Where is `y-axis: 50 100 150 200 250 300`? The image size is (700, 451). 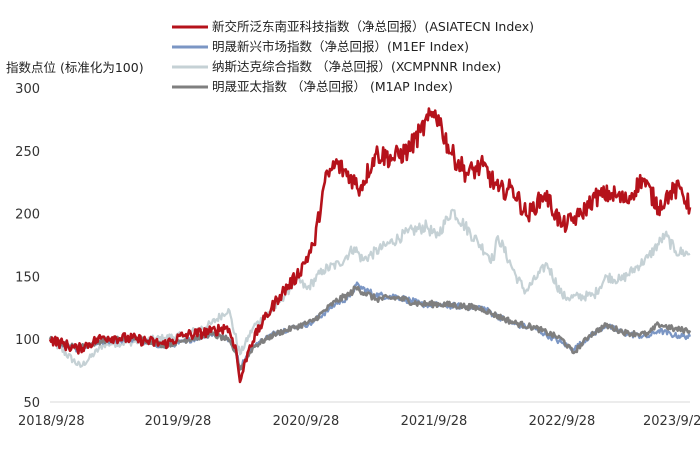
y-axis: 50 100 150 200 250 300 is located at coordinates (27, 246).